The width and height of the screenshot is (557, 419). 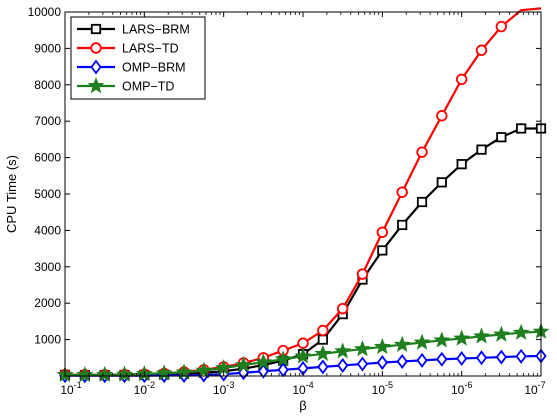 What do you see at coordinates (47, 121) in the screenshot?
I see `y-tick-label: 7000` at bounding box center [47, 121].